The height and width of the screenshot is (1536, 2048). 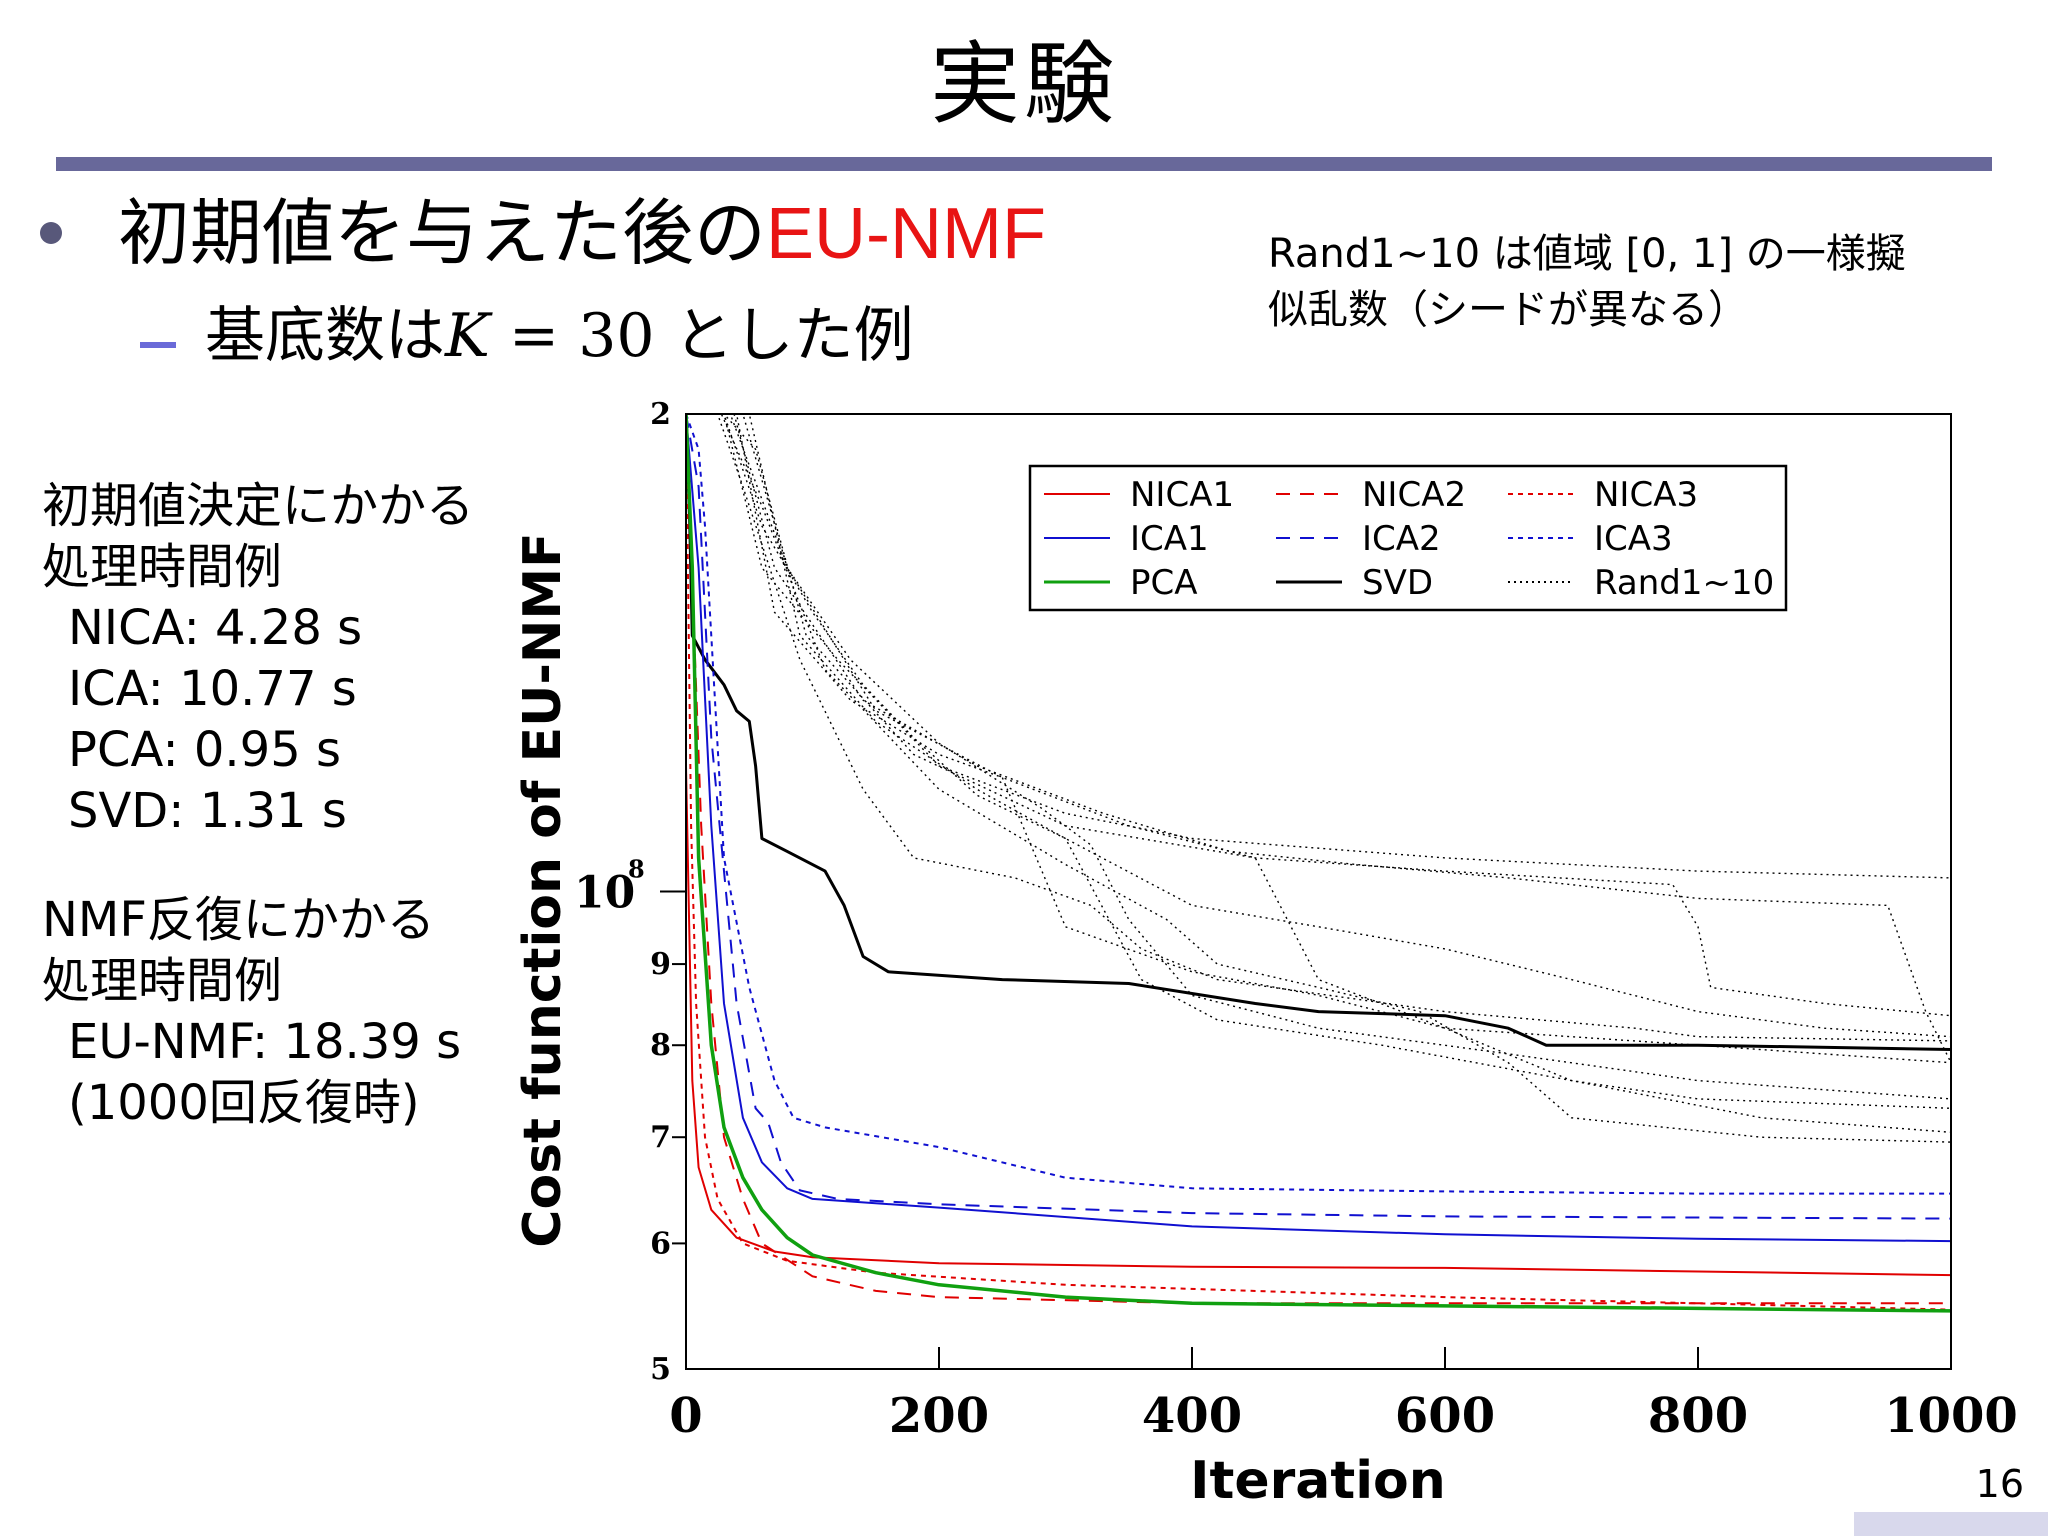 What do you see at coordinates (1633, 539) in the screenshot?
I see `legend-label: ICA3` at bounding box center [1633, 539].